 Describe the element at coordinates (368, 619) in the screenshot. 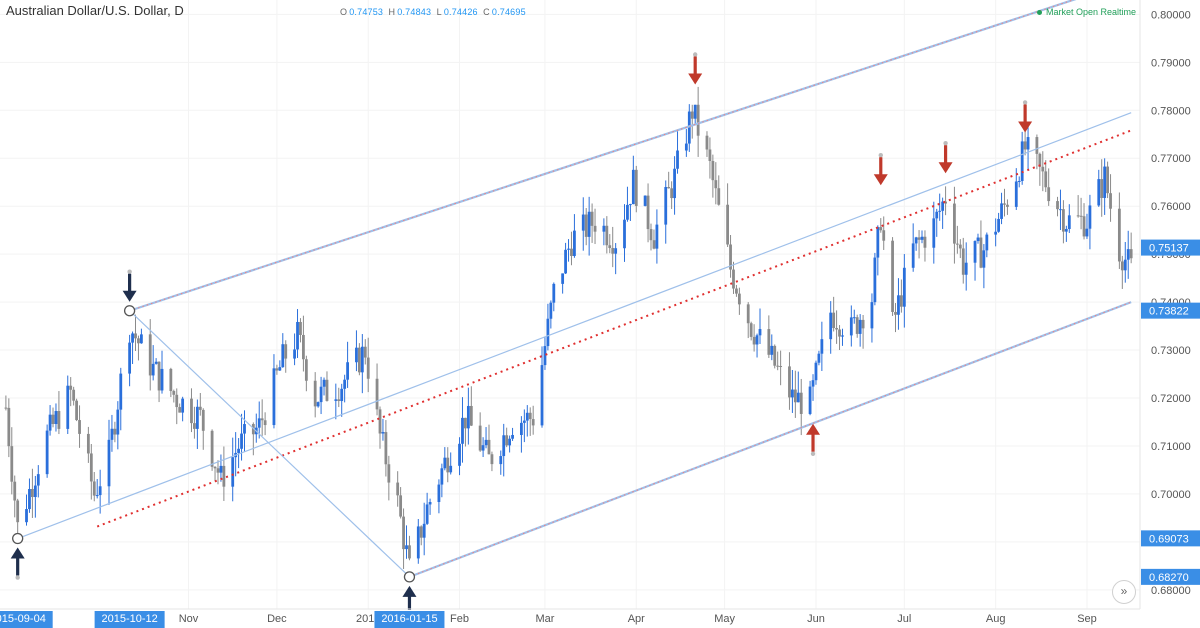

I see `x-tick-label: 2016` at that location.